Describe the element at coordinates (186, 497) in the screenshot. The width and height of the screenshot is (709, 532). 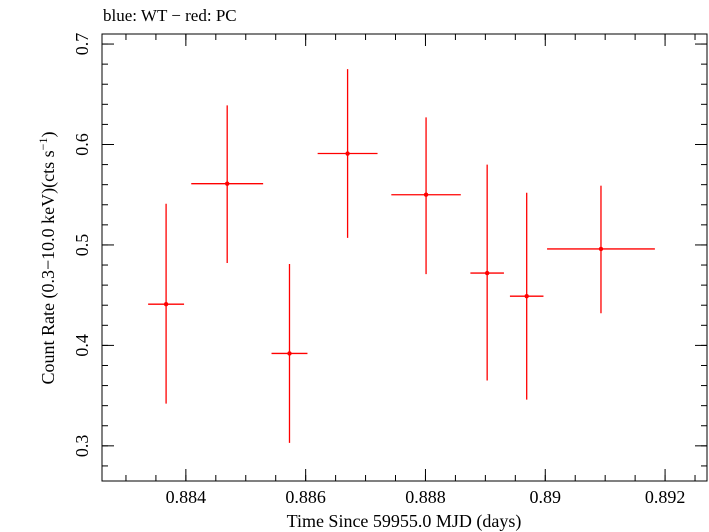
I see `x-tick-label: 0.884` at that location.